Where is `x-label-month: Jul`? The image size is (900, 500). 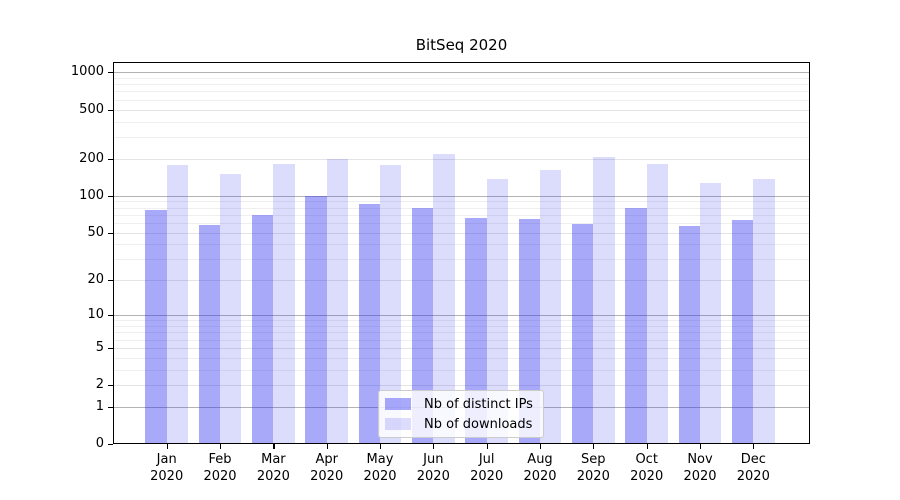 x-label-month: Jul is located at coordinates (486, 459).